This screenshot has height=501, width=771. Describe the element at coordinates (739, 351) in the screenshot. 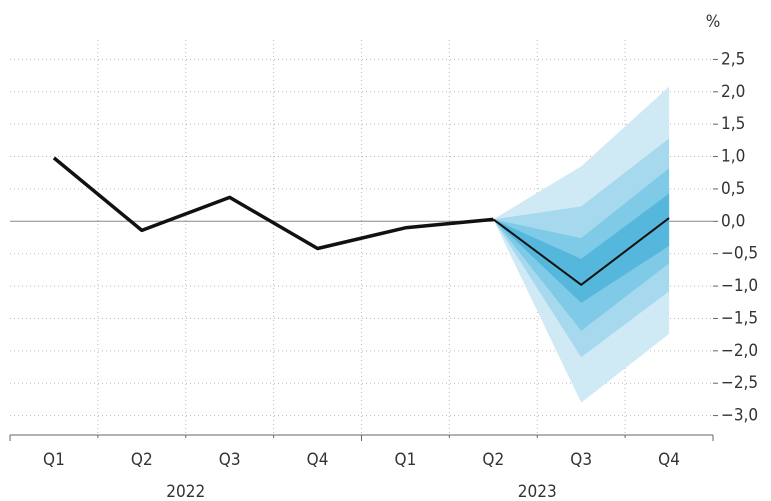

I see `y-tick-label: −2,0` at that location.